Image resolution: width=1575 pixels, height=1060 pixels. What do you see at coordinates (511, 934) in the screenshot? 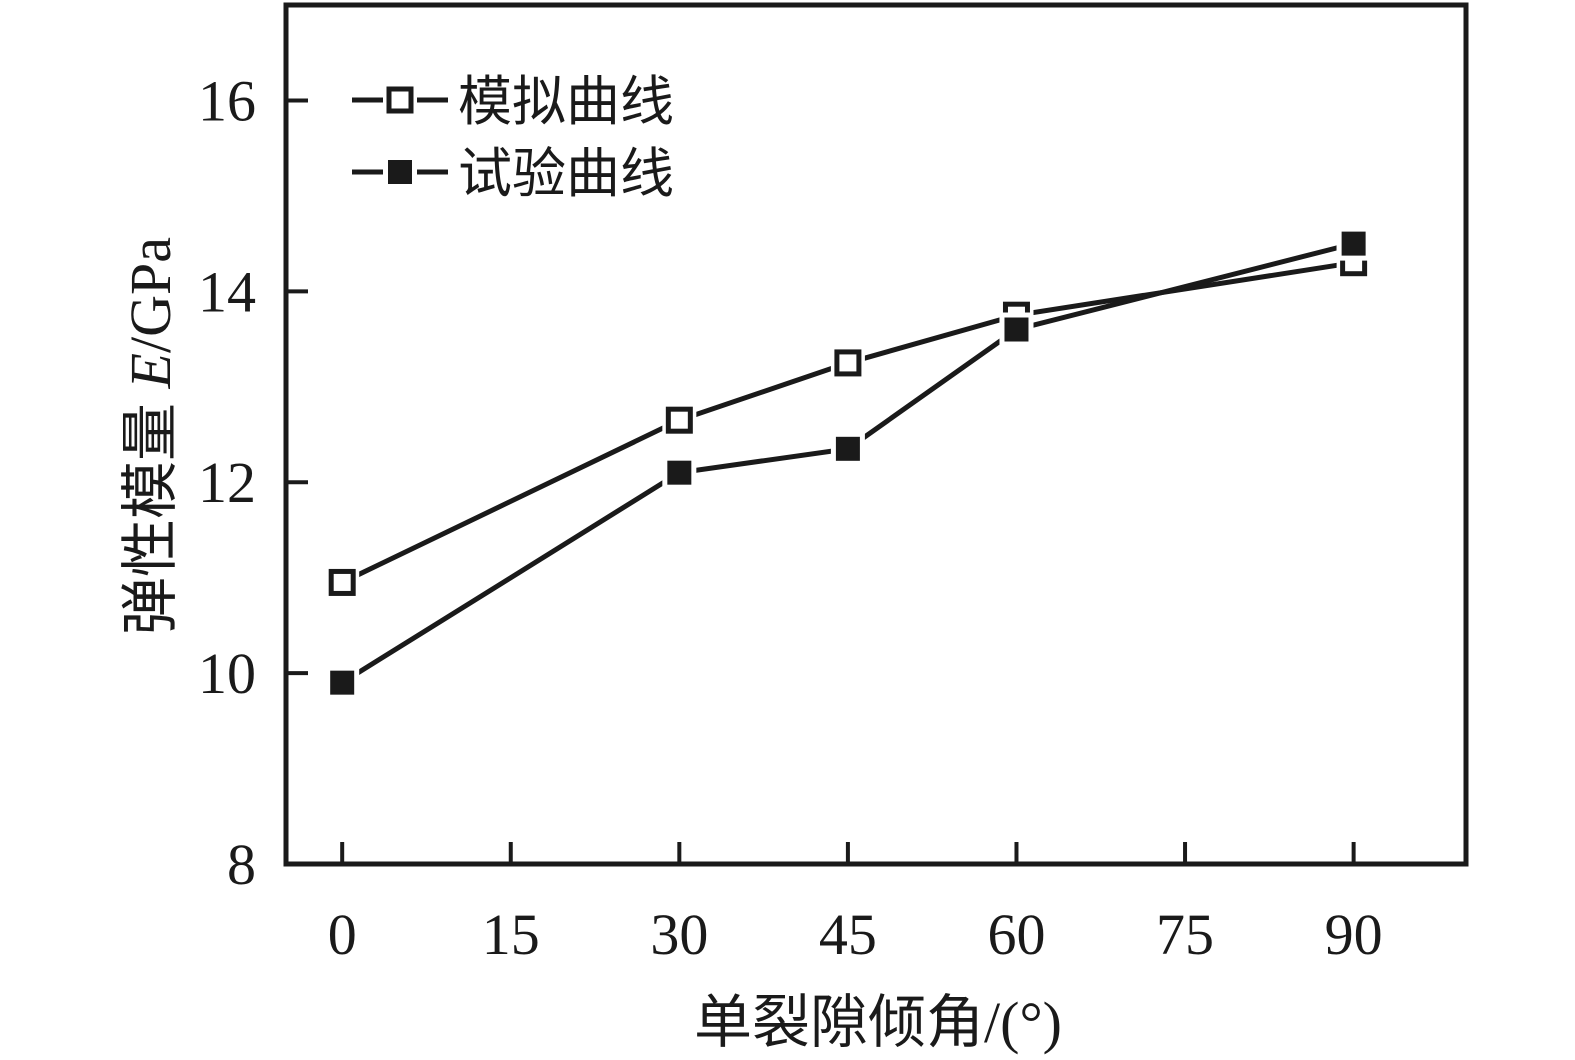
I see `x-tick-label: 15` at bounding box center [511, 934].